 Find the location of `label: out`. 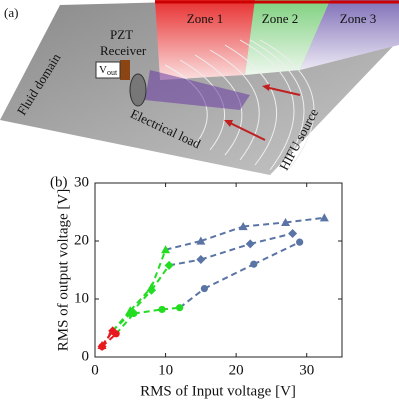

label: out is located at coordinates (112, 72).